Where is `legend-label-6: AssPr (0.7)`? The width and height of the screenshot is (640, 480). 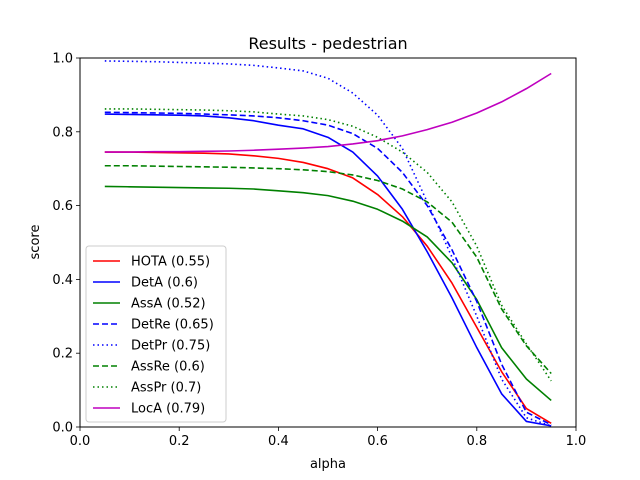 legend-label-6: AssPr (0.7) is located at coordinates (166, 388).